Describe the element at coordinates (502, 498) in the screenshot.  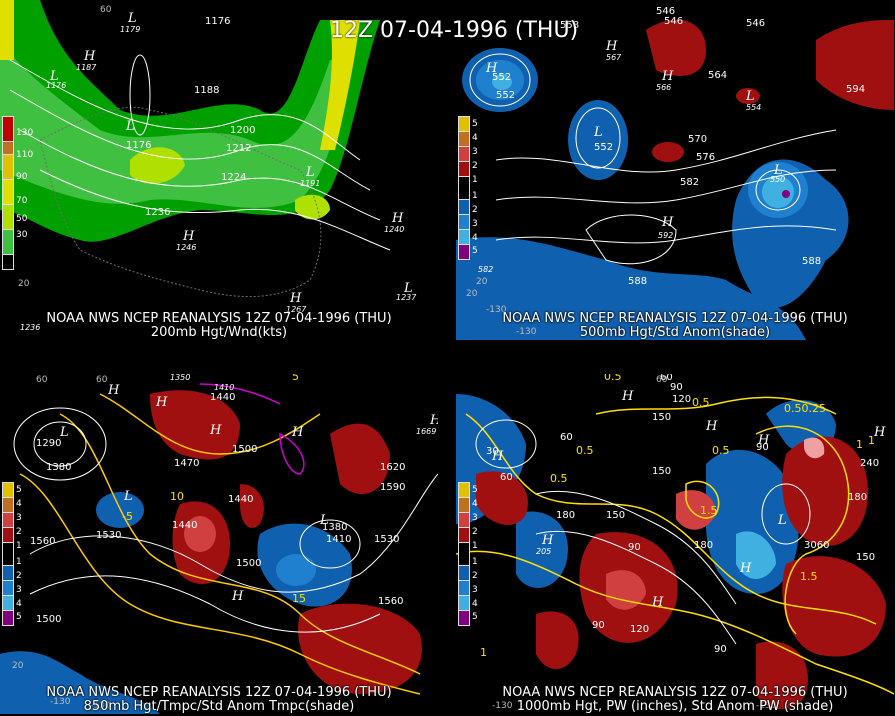
I see `anomaly-positive-nw` at that location.